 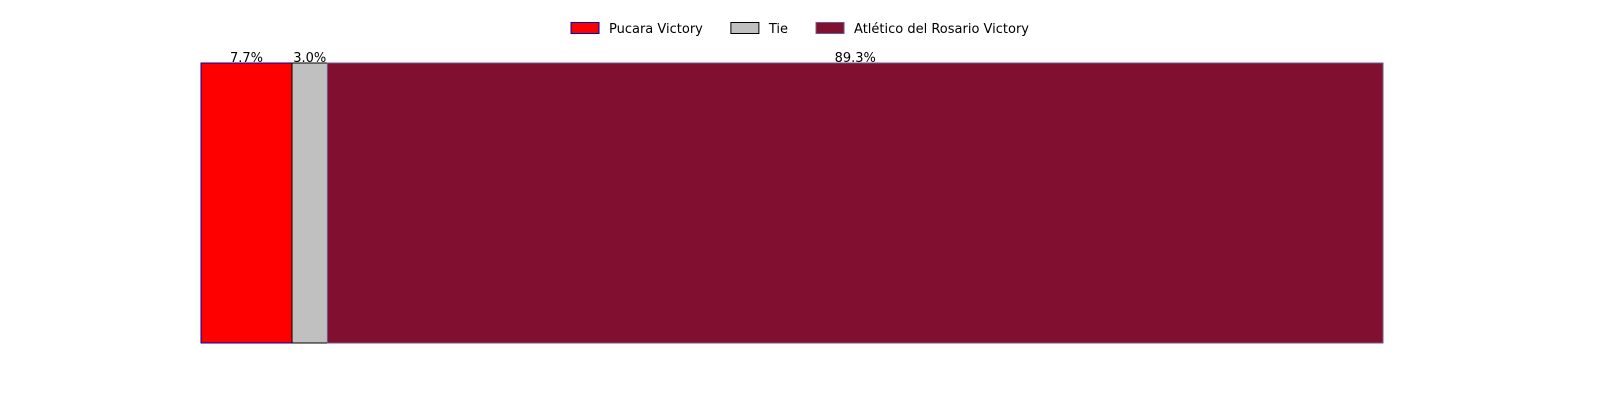 I want to click on data-label-group: 7.7% 3.0% 89.3%, so click(x=553, y=58).